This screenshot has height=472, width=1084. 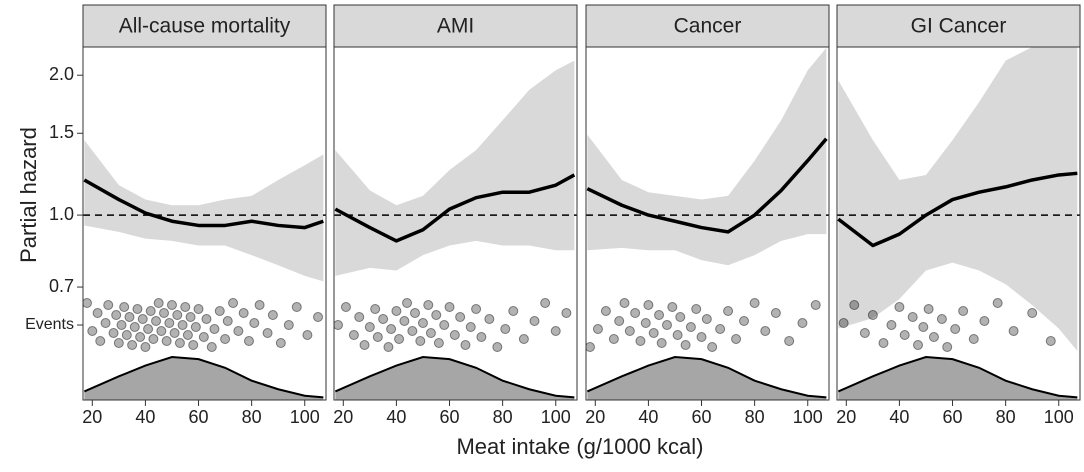 I want to click on strip, so click(x=455, y=26).